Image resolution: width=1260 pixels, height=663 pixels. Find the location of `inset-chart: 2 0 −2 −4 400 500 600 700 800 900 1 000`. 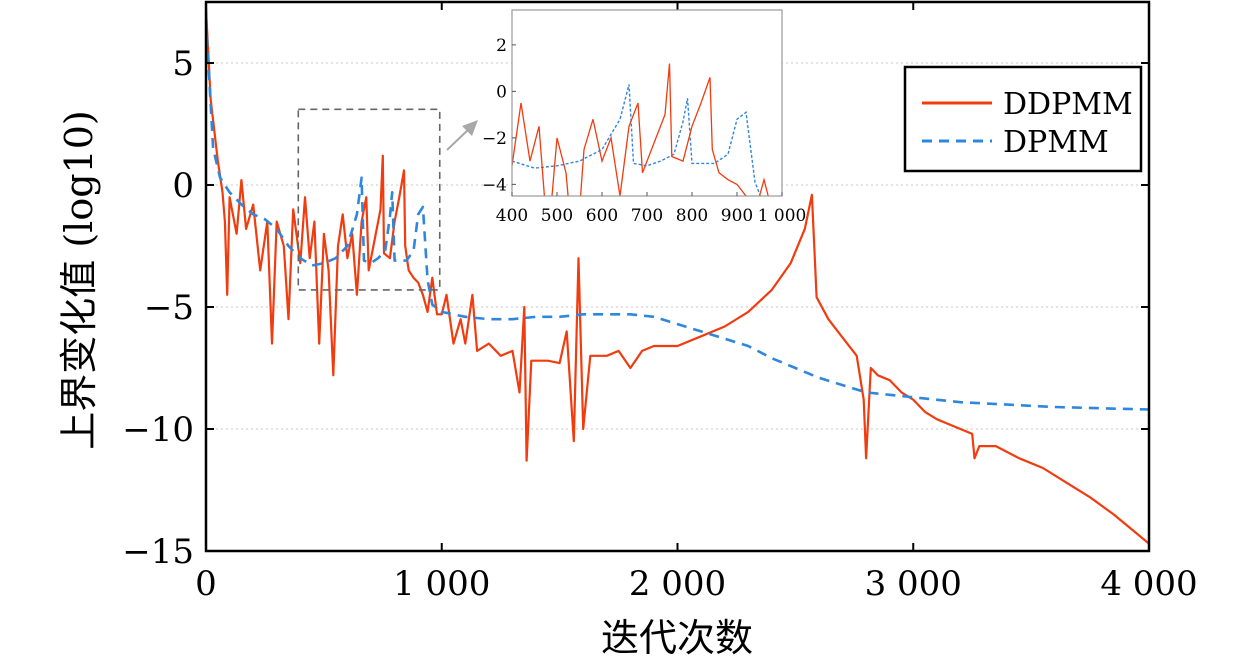

inset-chart: 2 0 −2 −4 400 500 600 700 800 900 1 000 is located at coordinates (644, 117).